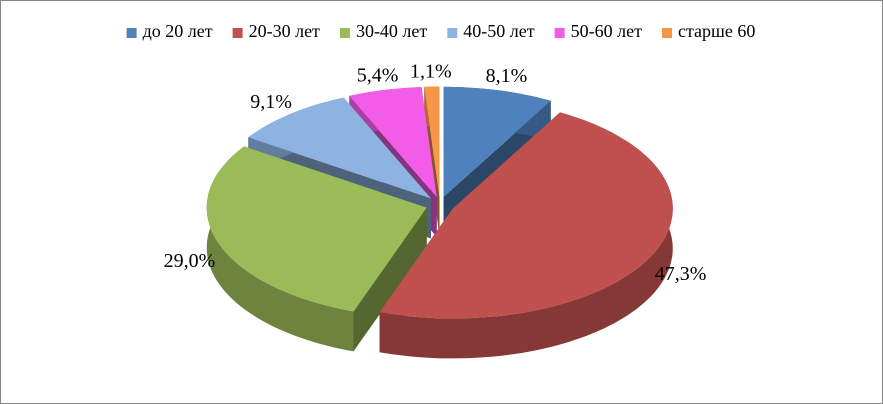 This screenshot has width=883, height=404. Describe the element at coordinates (190, 261) in the screenshot. I see `data-label: 29,0%` at that location.